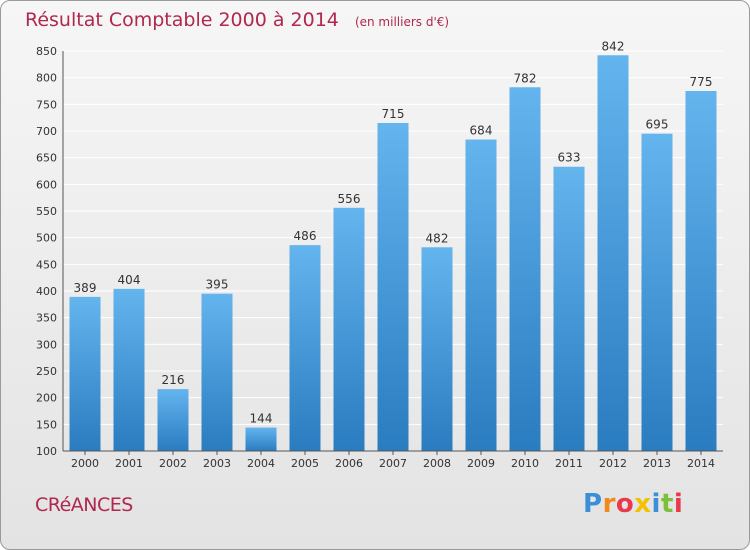 The height and width of the screenshot is (550, 750). Describe the element at coordinates (437, 463) in the screenshot. I see `x-tick-label: 2008` at that location.